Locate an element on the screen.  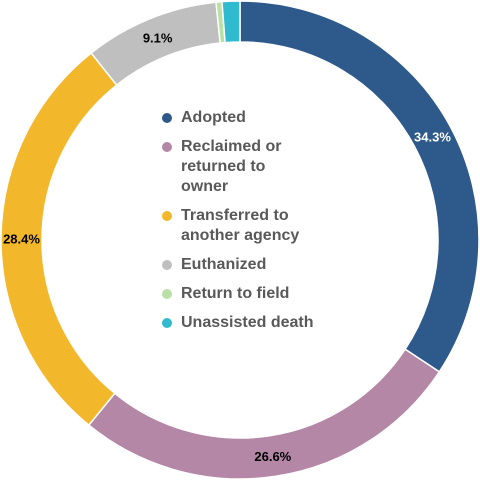
data-label-1: 26.6% is located at coordinates (272, 456).